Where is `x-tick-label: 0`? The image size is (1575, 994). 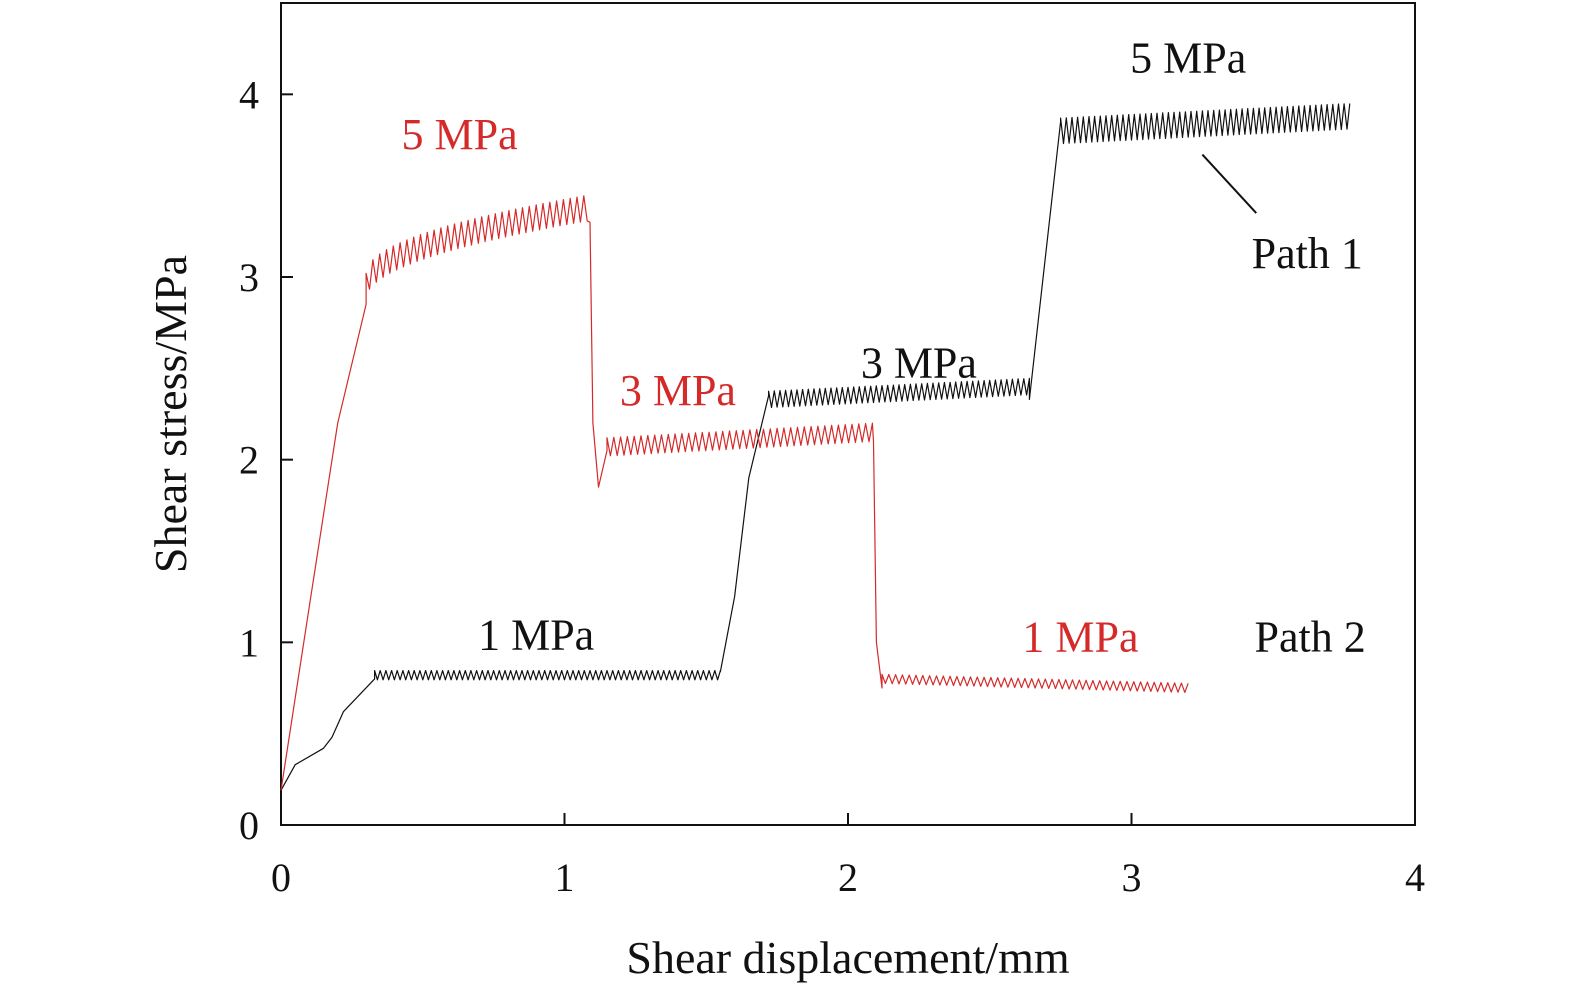 x-tick-label: 0 is located at coordinates (281, 877).